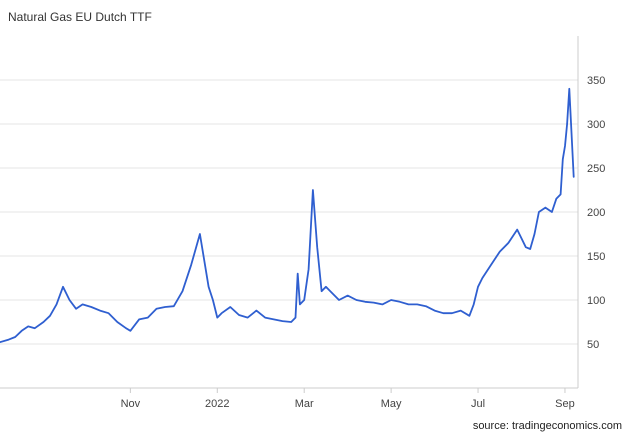 This screenshot has height=441, width=630. I want to click on y-tick-label: 350, so click(596, 81).